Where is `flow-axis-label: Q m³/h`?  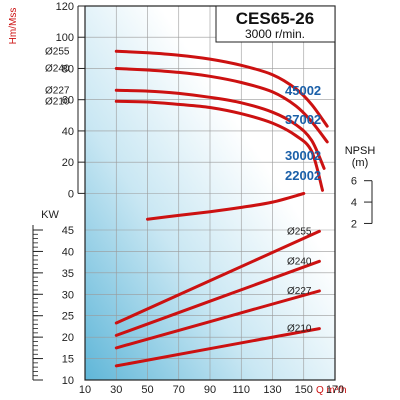
flow-axis-label: Q m³/h is located at coordinates (331, 390).